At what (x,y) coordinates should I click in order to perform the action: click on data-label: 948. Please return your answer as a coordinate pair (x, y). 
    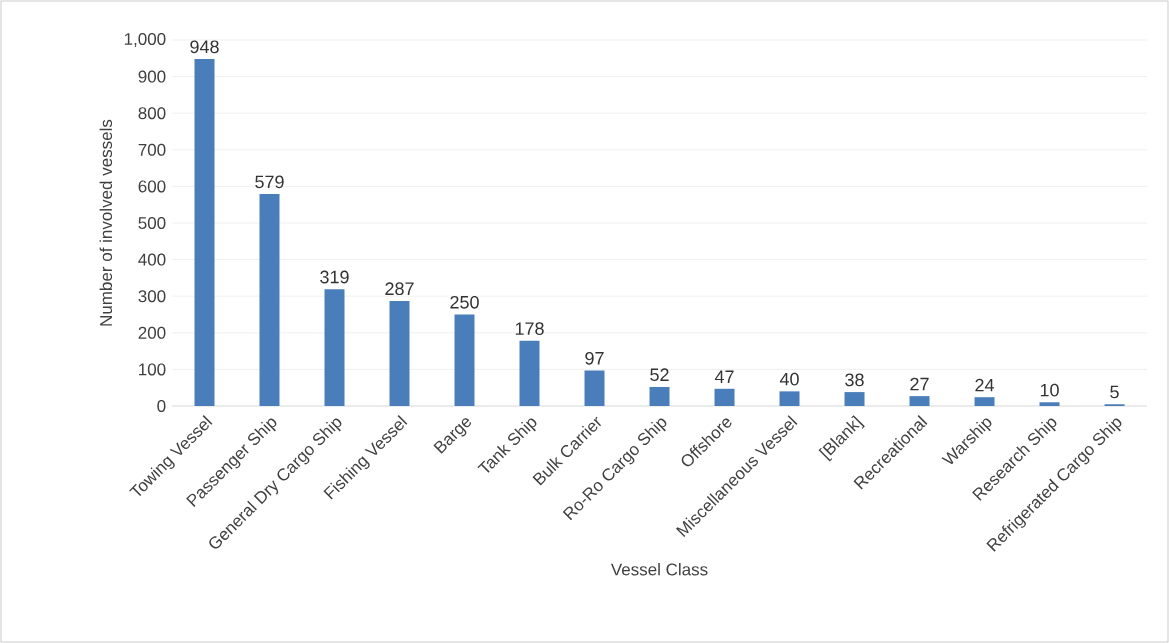
    Looking at the image, I should click on (204, 47).